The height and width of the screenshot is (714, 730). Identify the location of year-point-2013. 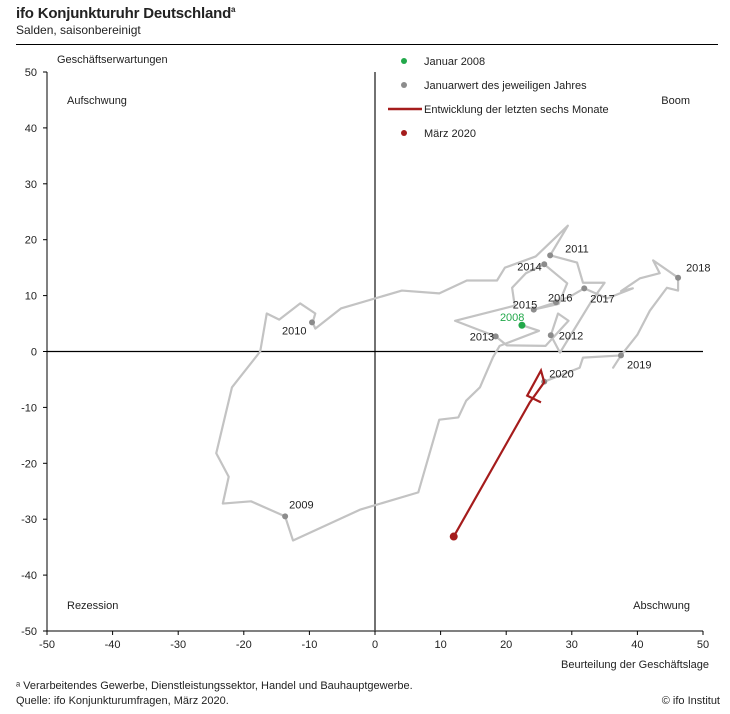
(495, 336).